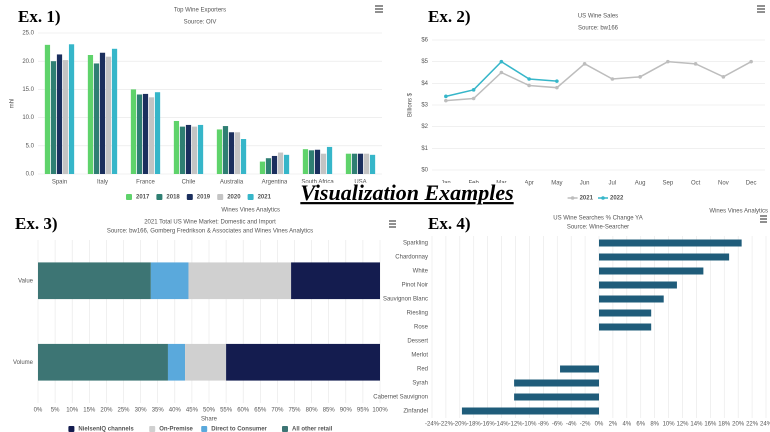 Image resolution: width=770 pixels, height=432 pixels. What do you see at coordinates (36, 223) in the screenshot?
I see `example-label: Ex. 3)` at bounding box center [36, 223].